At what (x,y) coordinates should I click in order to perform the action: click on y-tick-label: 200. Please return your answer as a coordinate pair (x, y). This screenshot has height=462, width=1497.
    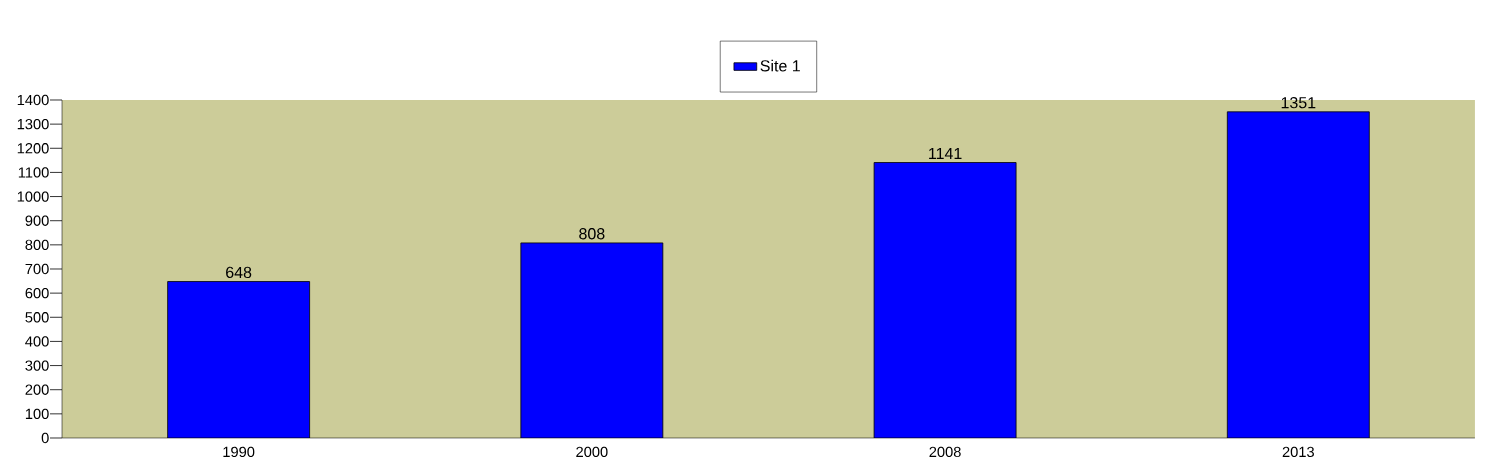
    Looking at the image, I should click on (37, 390).